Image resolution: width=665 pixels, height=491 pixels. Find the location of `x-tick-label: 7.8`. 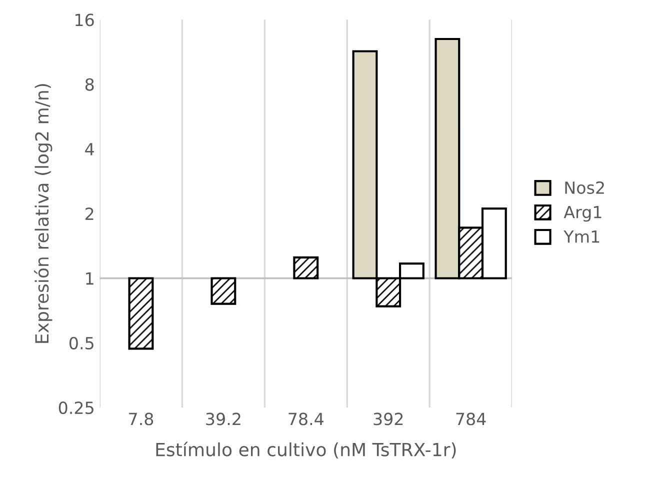

x-tick-label: 7.8 is located at coordinates (141, 419).